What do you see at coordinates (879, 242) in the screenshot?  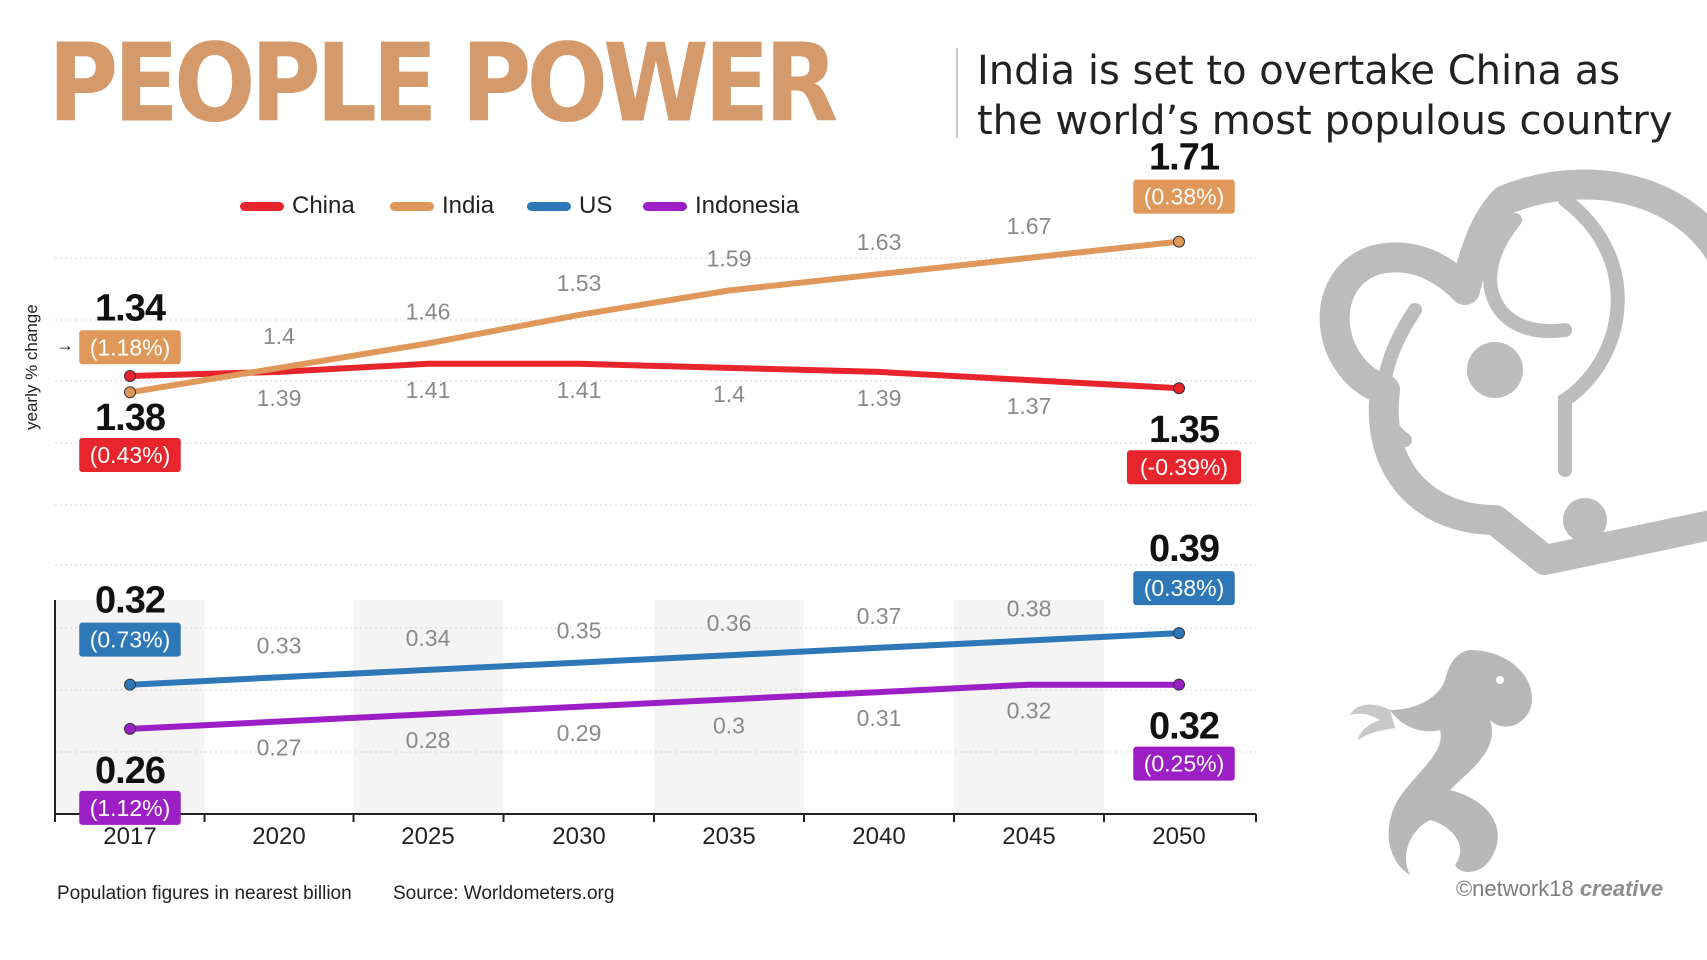 I see `data-label-india: 1.63` at bounding box center [879, 242].